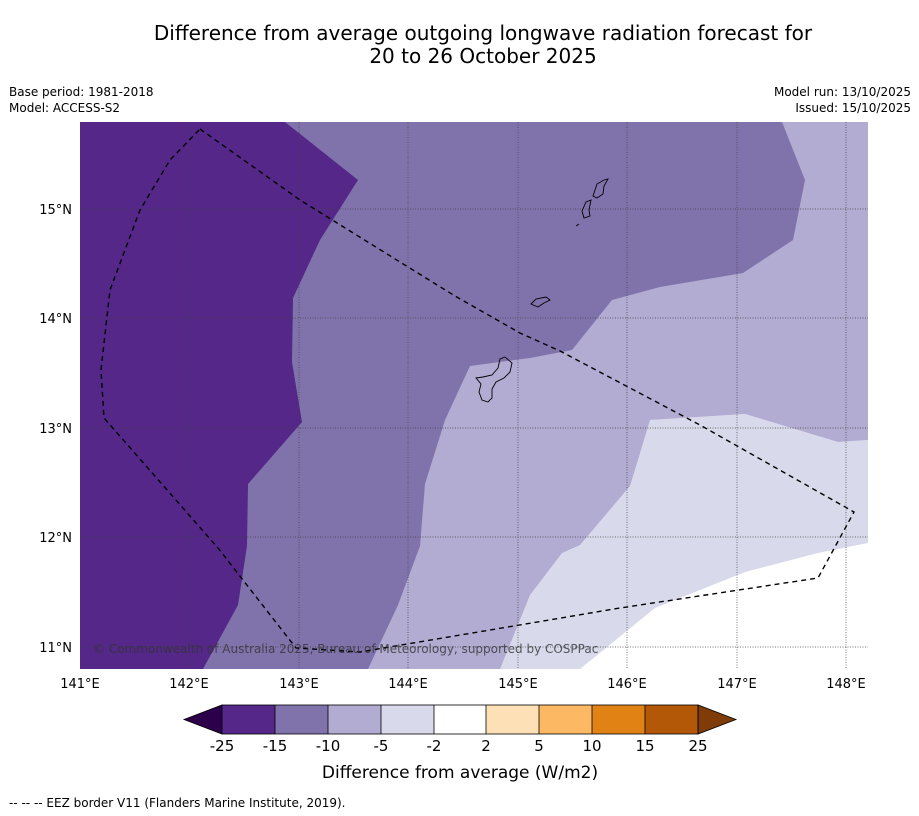  Describe the element at coordinates (189, 684) in the screenshot. I see `lon-label: 142°E` at that location.